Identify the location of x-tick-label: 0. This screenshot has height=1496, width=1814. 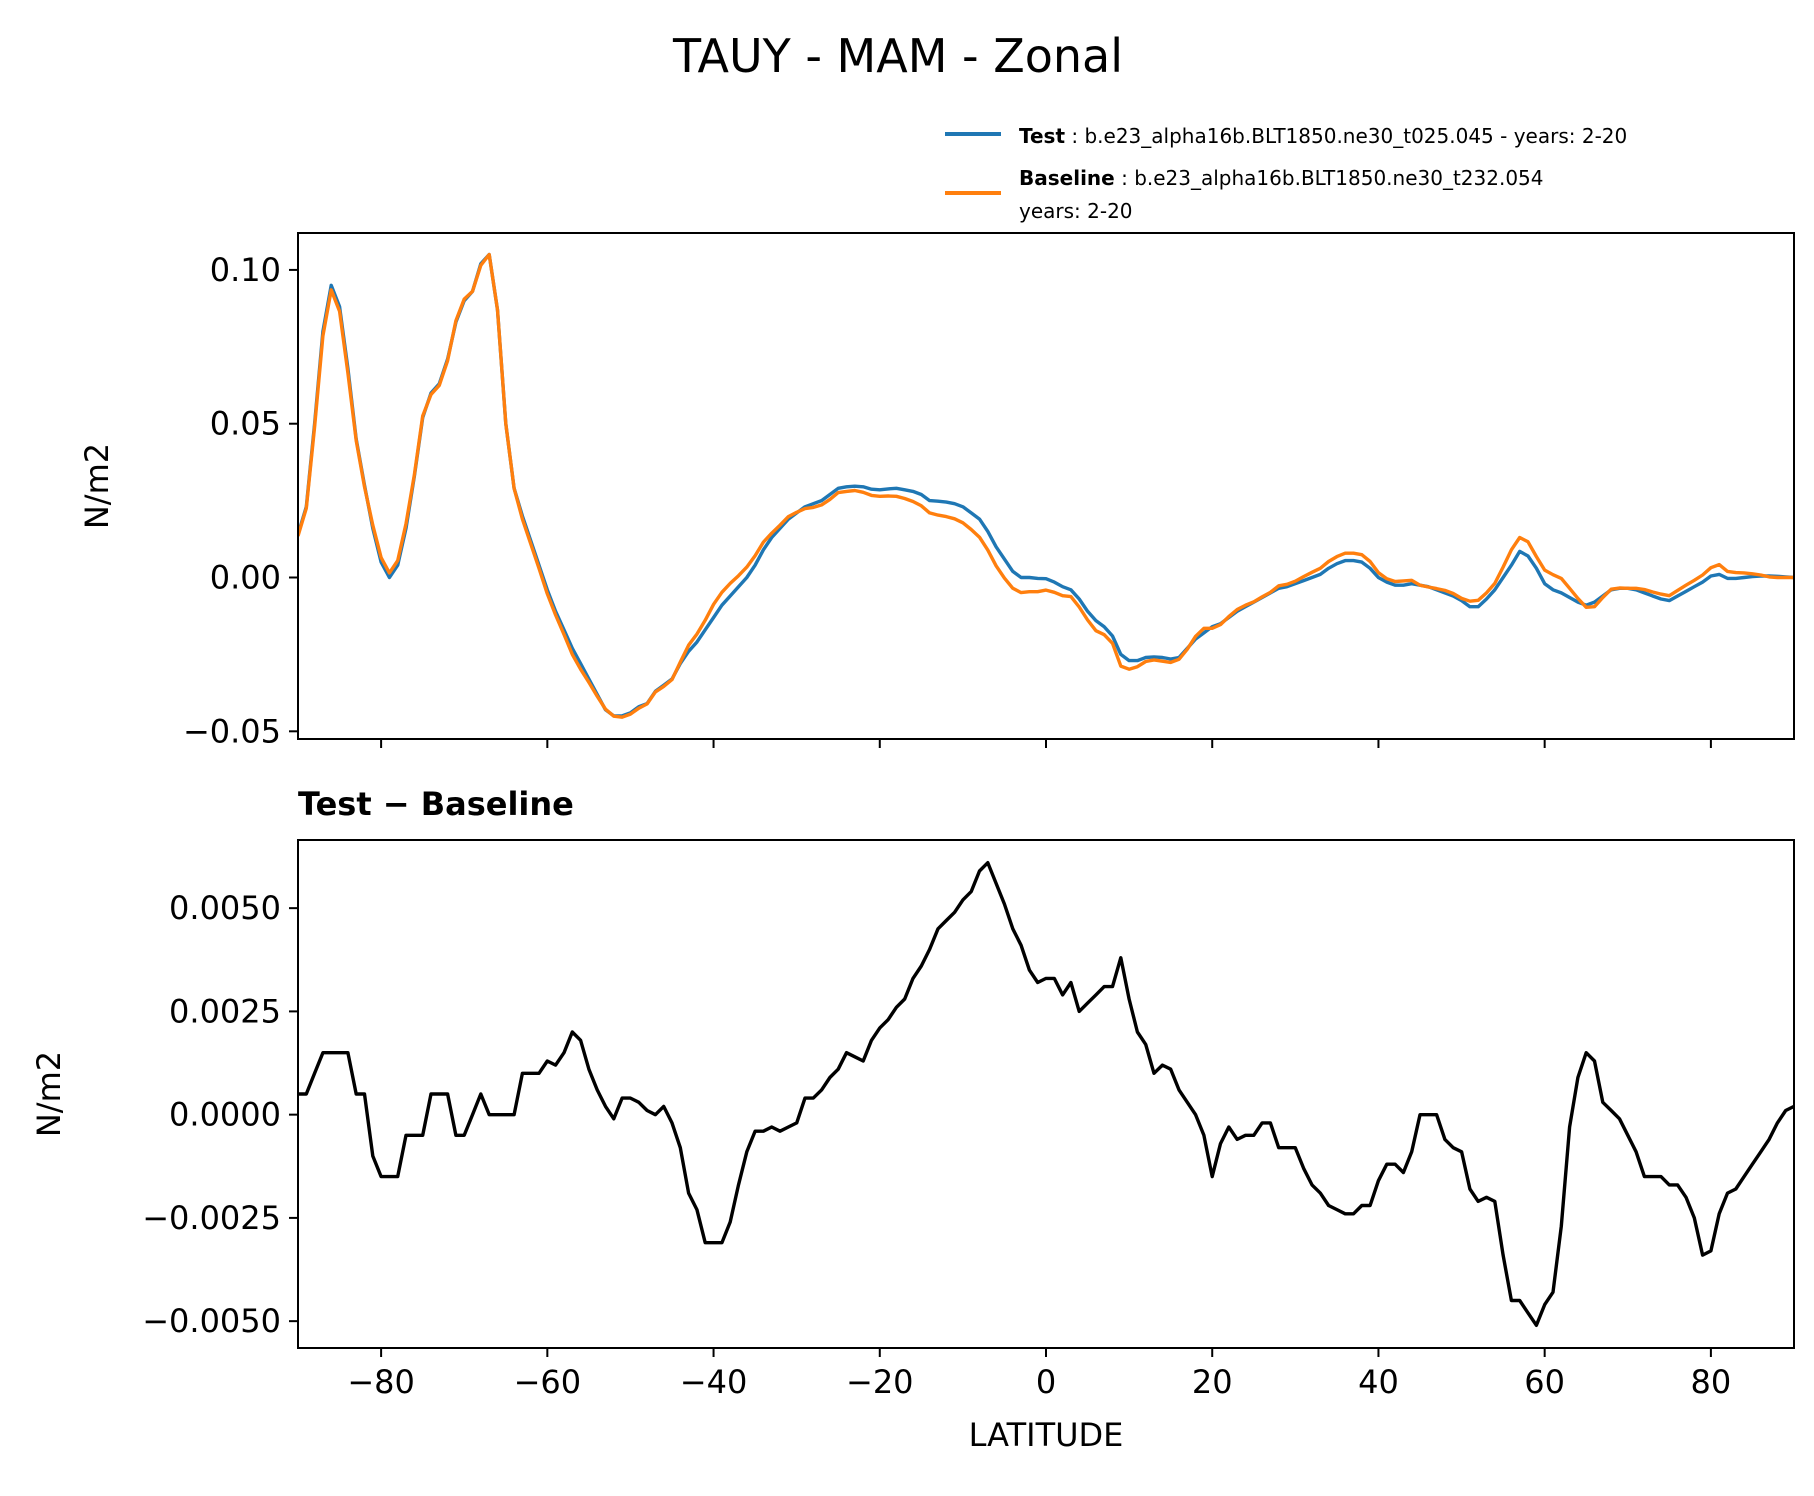
(1046, 1382).